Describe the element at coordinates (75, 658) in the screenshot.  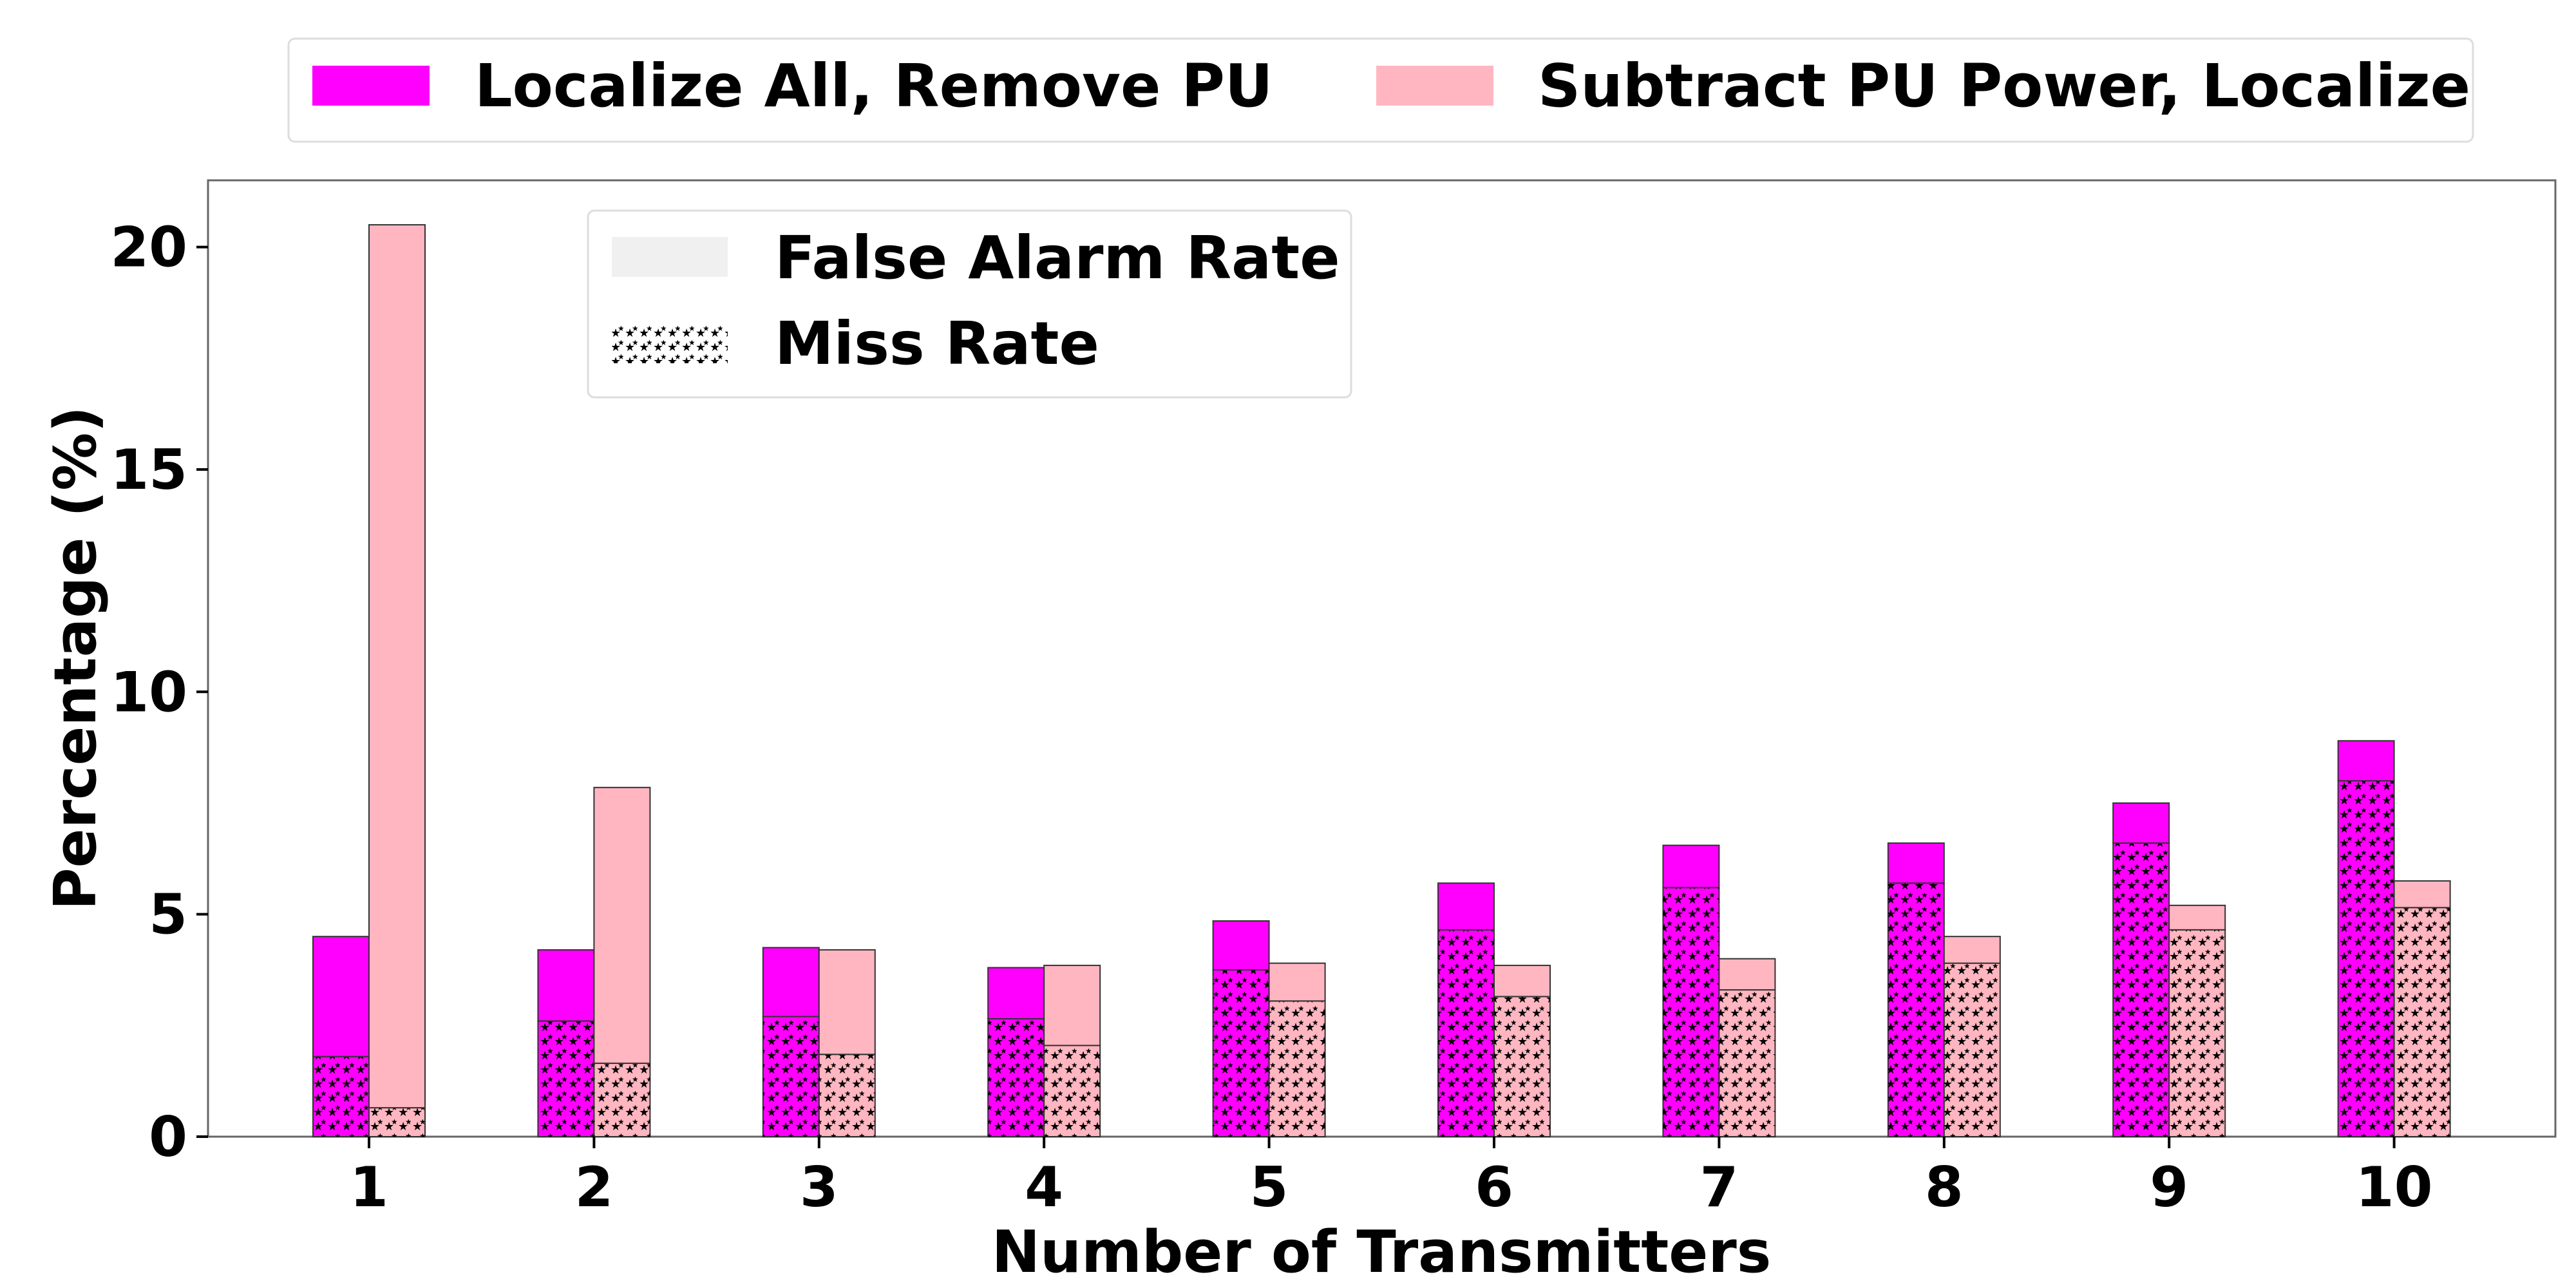
I see `y-axis-label: Percentage (%)` at that location.